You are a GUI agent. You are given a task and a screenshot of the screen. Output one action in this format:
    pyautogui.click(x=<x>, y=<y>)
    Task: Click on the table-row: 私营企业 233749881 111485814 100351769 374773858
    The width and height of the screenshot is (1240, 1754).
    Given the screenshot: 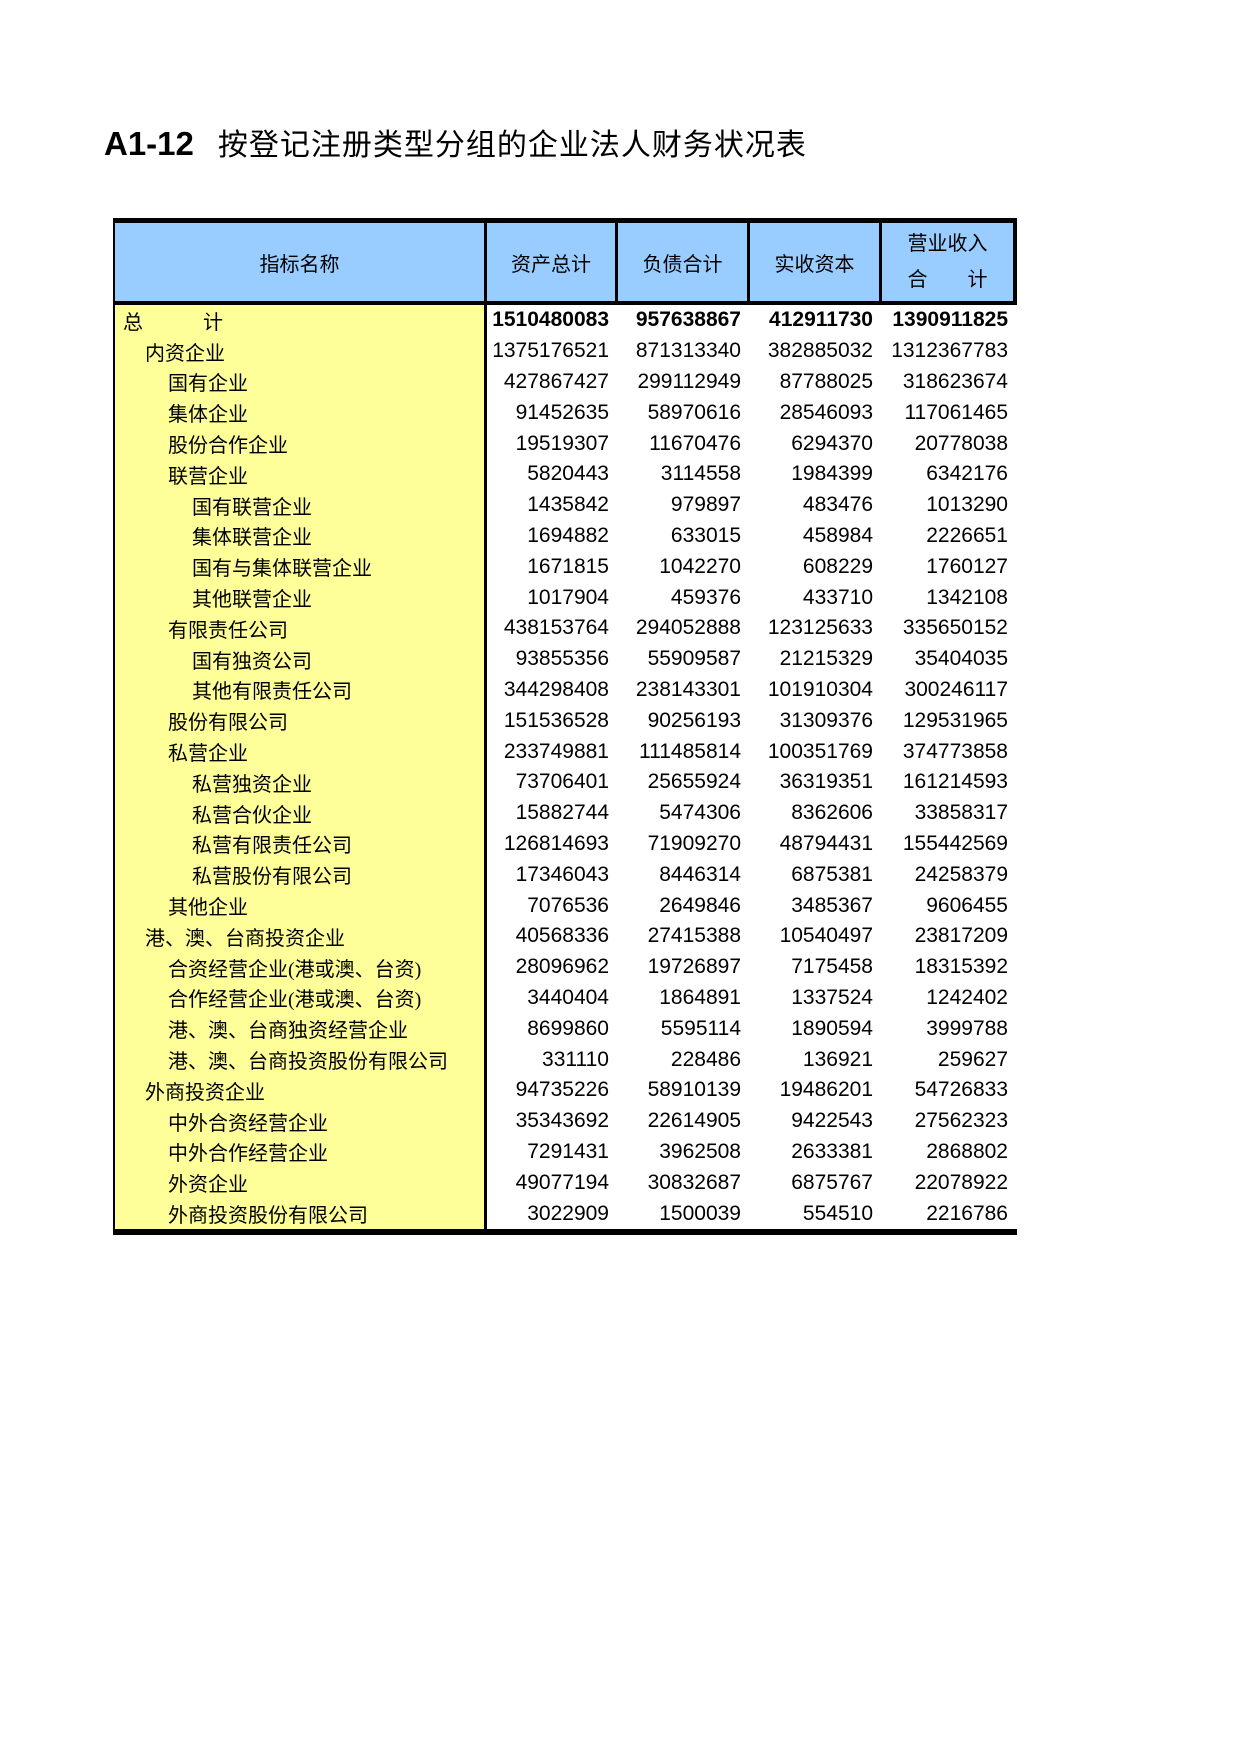 What is the action you would take?
    pyautogui.click(x=566, y=751)
    